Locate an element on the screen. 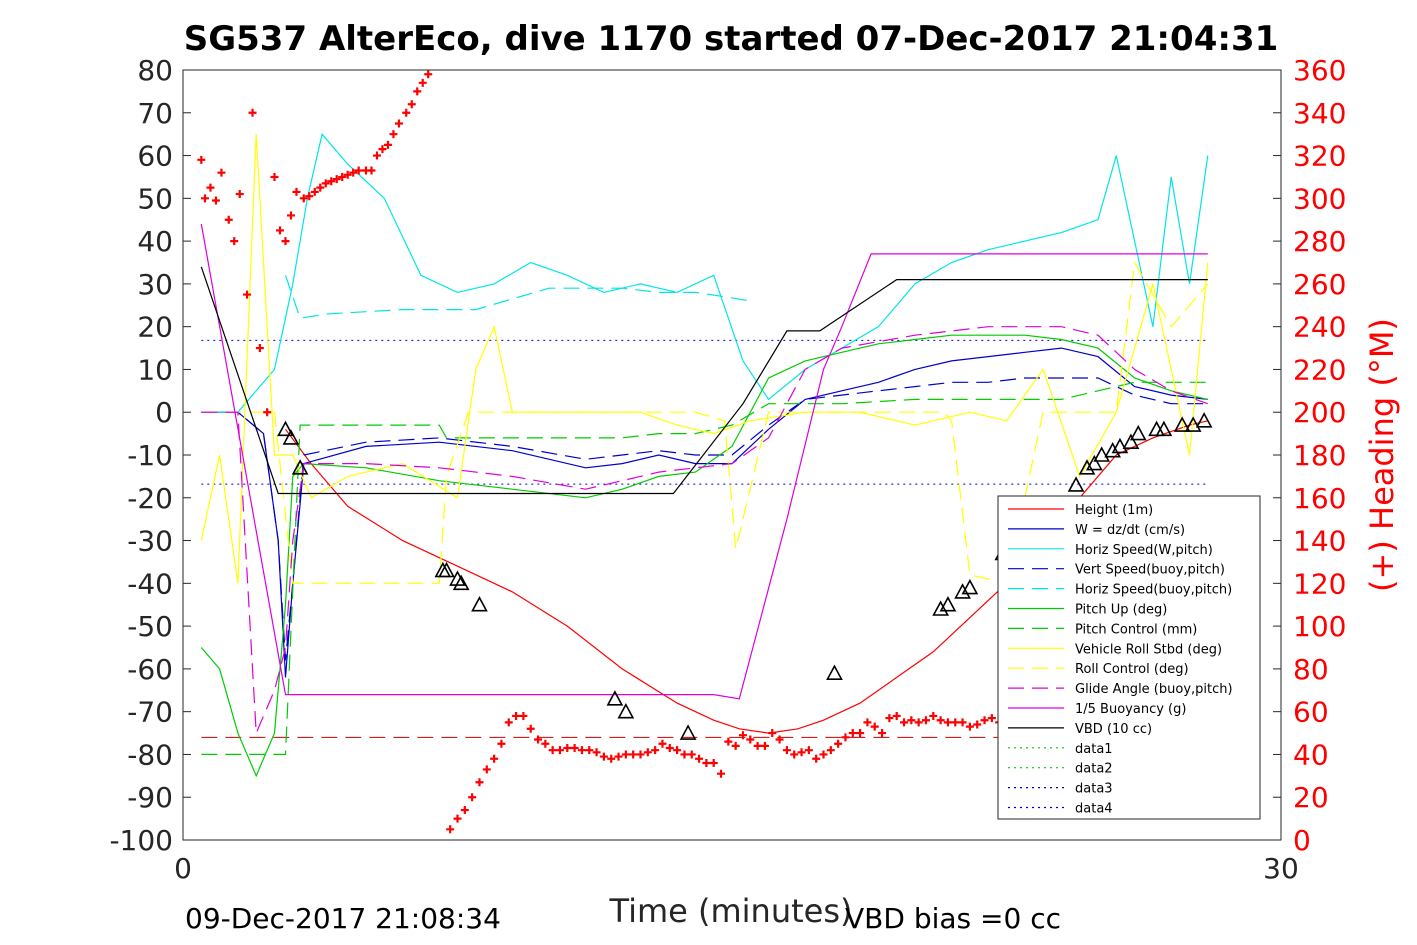 This screenshot has width=1417, height=945. x-axis: 0 30 is located at coordinates (736, 858).